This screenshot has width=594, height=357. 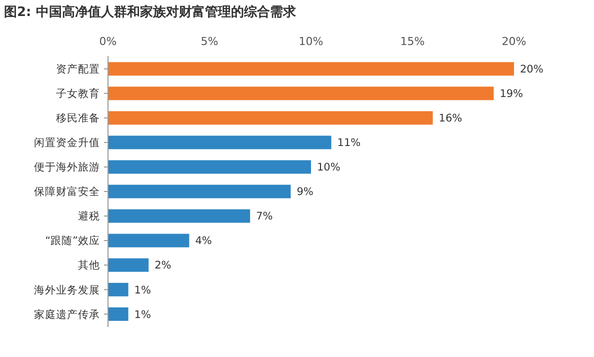 What do you see at coordinates (311, 41) in the screenshot?
I see `x-tick-label: 10%` at bounding box center [311, 41].